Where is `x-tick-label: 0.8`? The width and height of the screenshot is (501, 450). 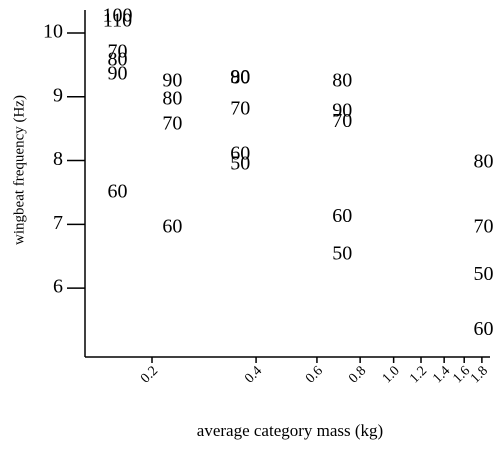
x-tick-label: 0.8 is located at coordinates (357, 374).